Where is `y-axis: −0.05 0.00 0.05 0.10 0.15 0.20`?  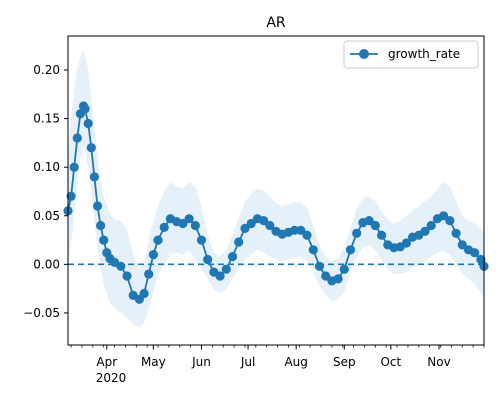
y-axis: −0.05 0.00 0.05 0.10 0.15 0.20 is located at coordinates (45, 191).